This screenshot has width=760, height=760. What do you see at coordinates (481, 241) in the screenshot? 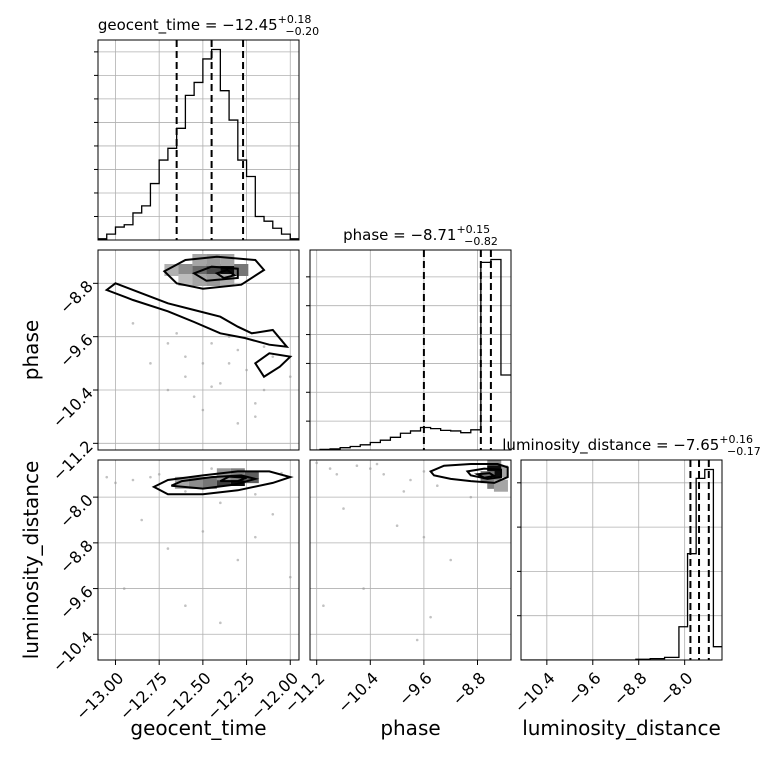
I see `title-lower: −0.82` at bounding box center [481, 241].